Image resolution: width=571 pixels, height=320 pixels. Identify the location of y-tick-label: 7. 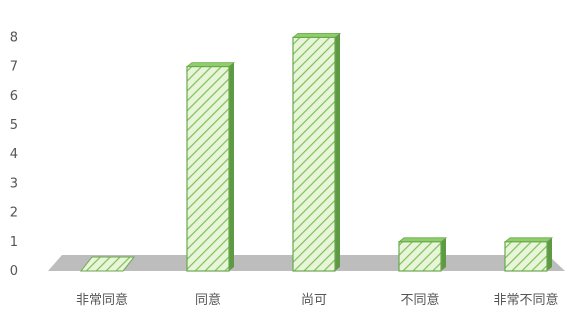
(14, 67).